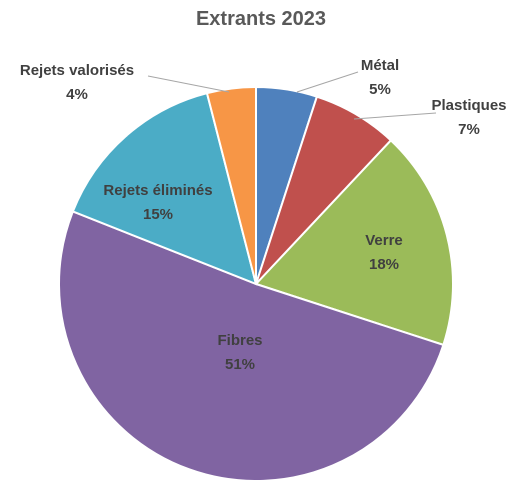  Describe the element at coordinates (188, 84) in the screenshot. I see `leader-line-rejets-valoris-s` at that location.